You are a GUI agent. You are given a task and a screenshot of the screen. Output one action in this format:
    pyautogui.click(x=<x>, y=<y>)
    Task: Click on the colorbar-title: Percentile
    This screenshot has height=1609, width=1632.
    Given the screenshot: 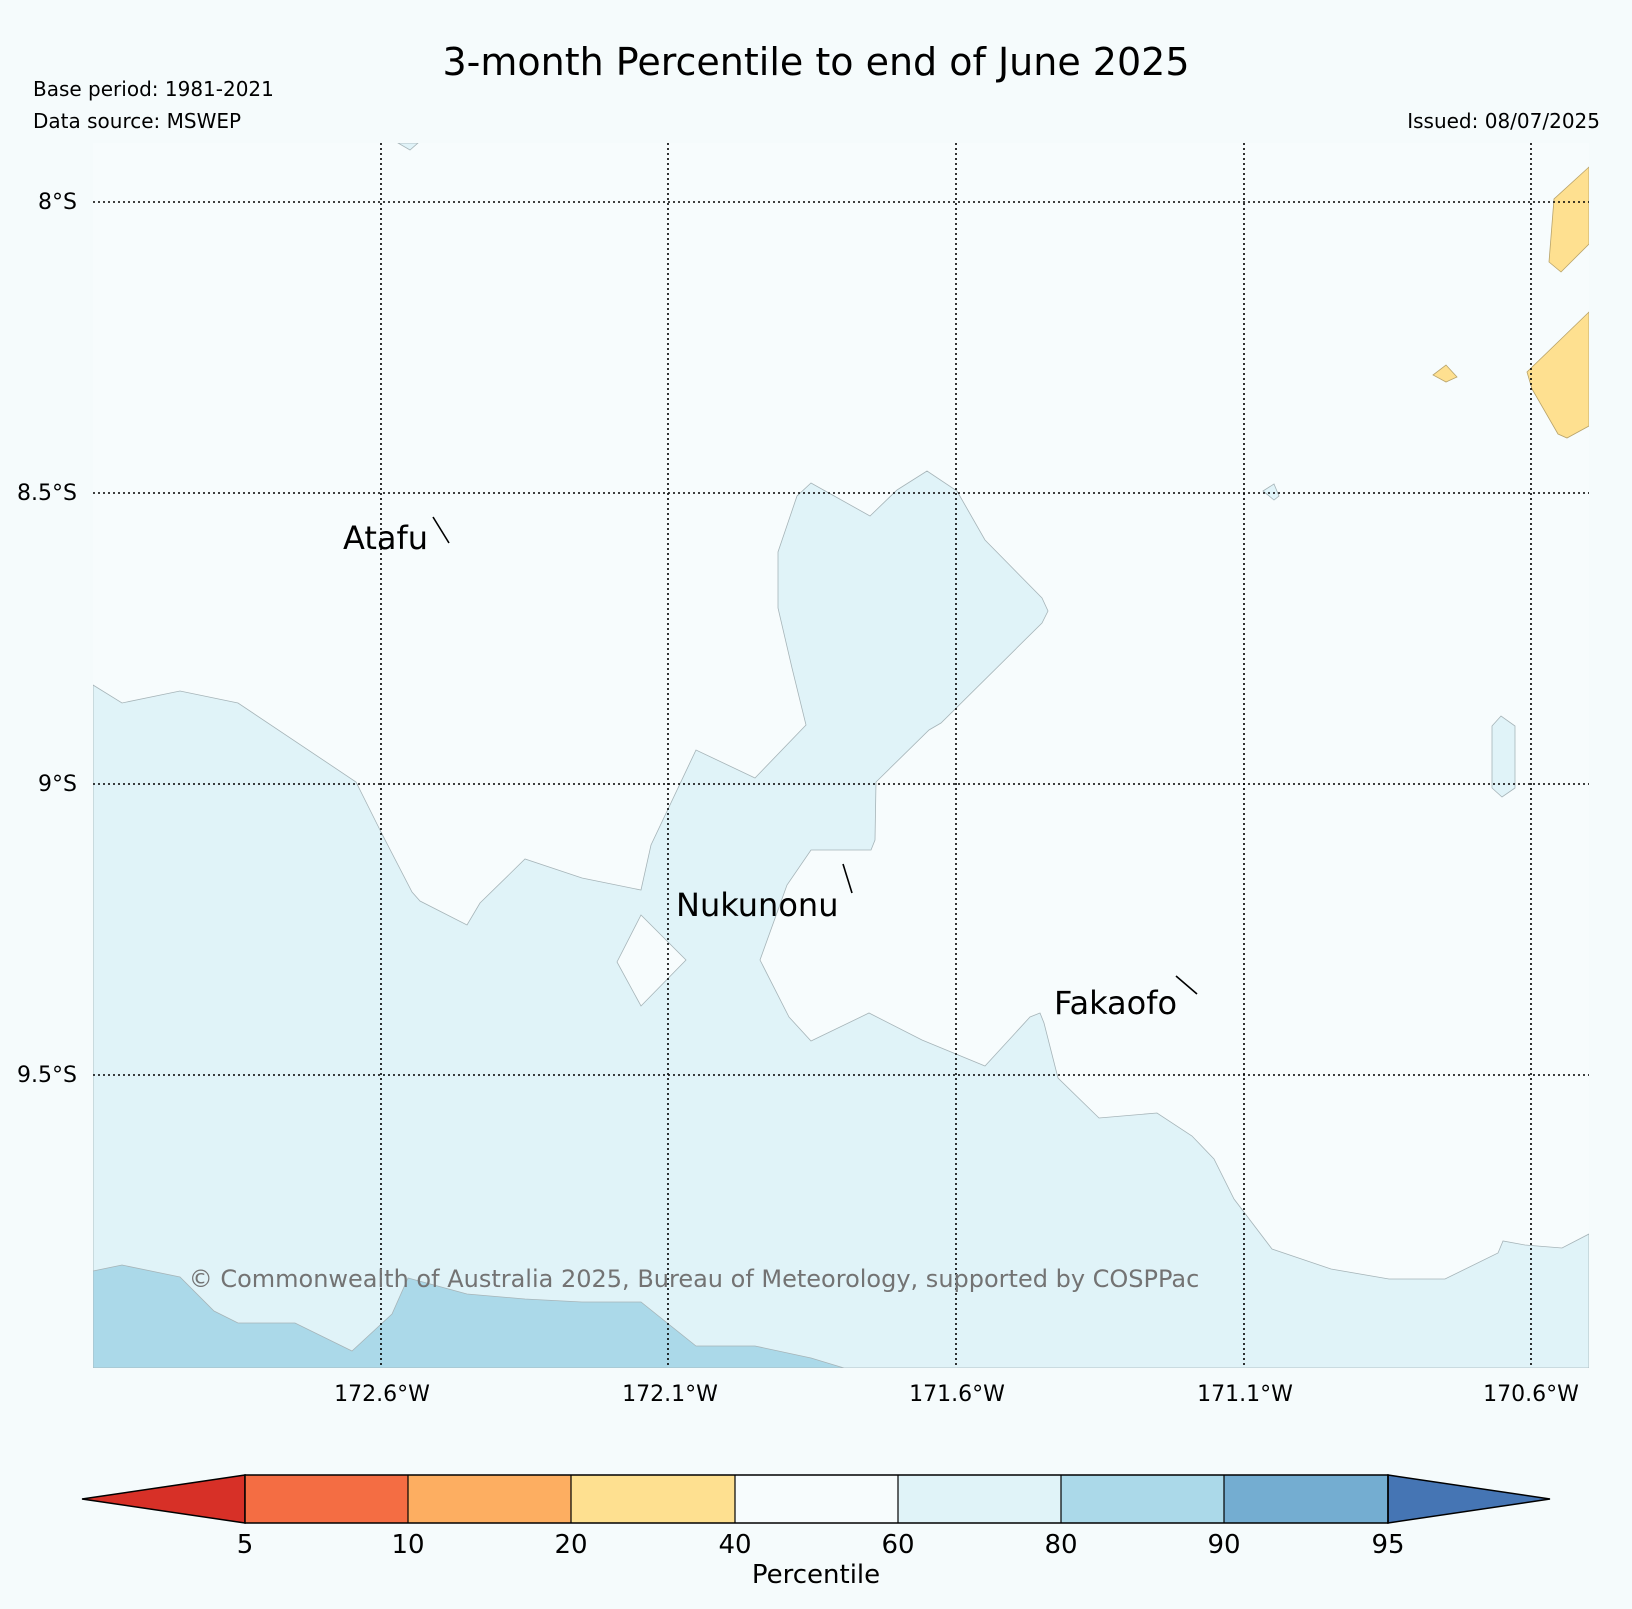 What is the action you would take?
    pyautogui.click(x=816, y=1575)
    